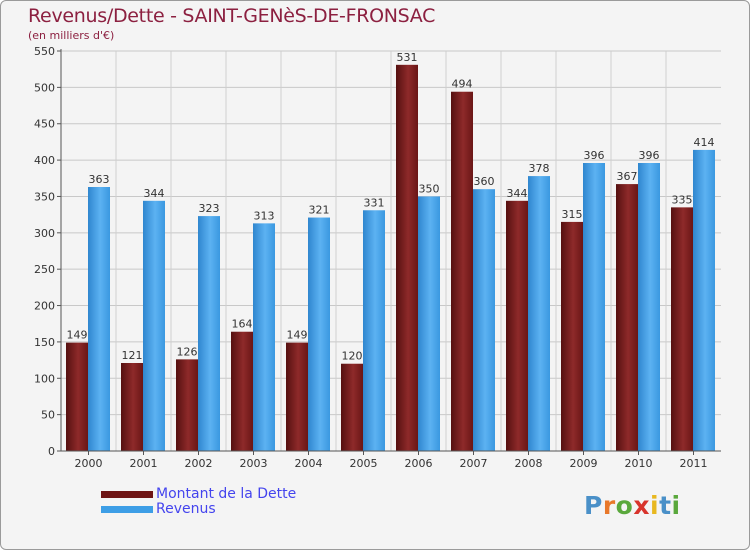 This screenshot has height=550, width=750. What do you see at coordinates (624, 505) in the screenshot?
I see `logo-letter: o` at bounding box center [624, 505].